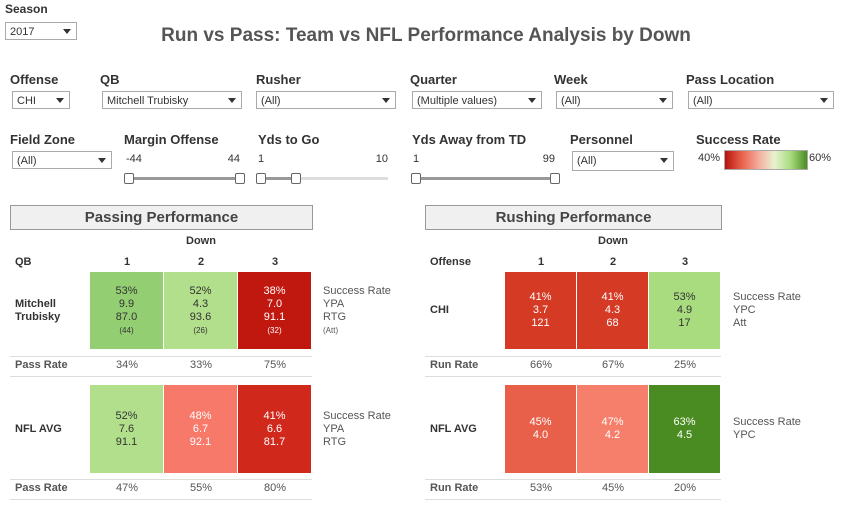 The height and width of the screenshot is (512, 844). I want to click on column-header: 2, so click(613, 262).